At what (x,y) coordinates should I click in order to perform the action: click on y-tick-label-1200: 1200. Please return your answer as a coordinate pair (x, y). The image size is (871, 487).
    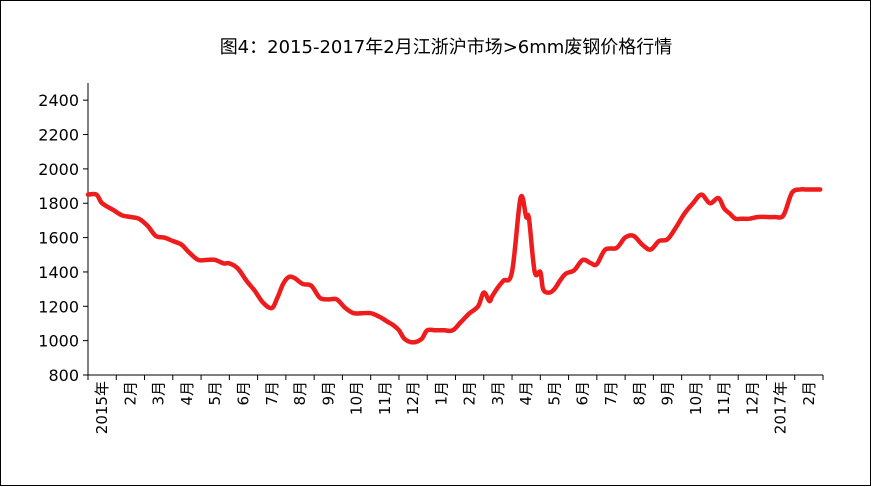
    Looking at the image, I should click on (58, 306).